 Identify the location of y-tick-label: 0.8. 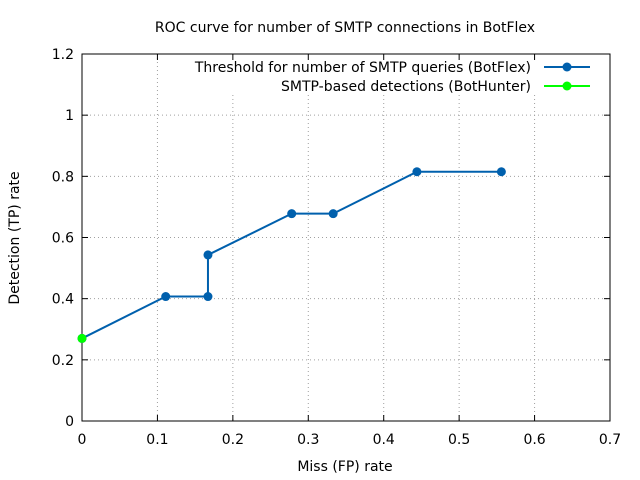
(63, 177).